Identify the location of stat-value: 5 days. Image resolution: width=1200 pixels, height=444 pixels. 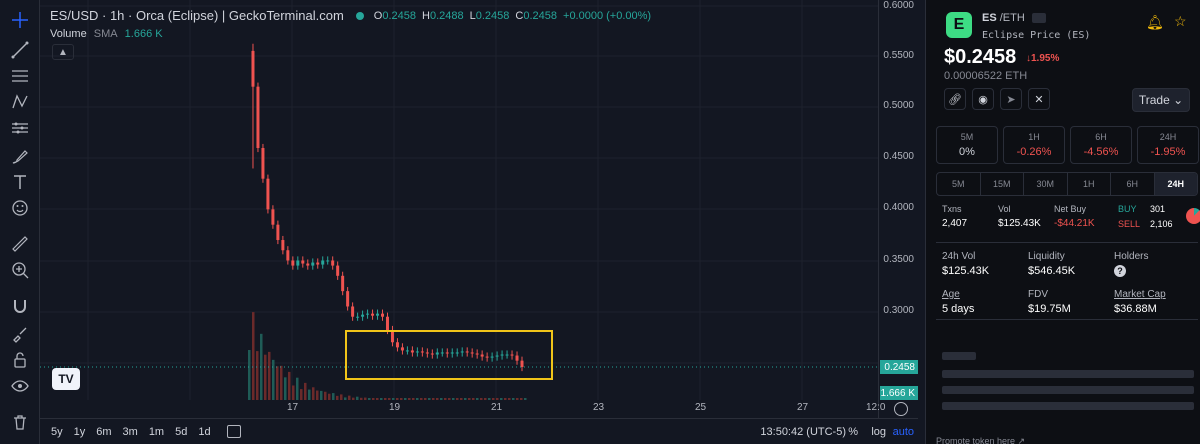
(958, 309).